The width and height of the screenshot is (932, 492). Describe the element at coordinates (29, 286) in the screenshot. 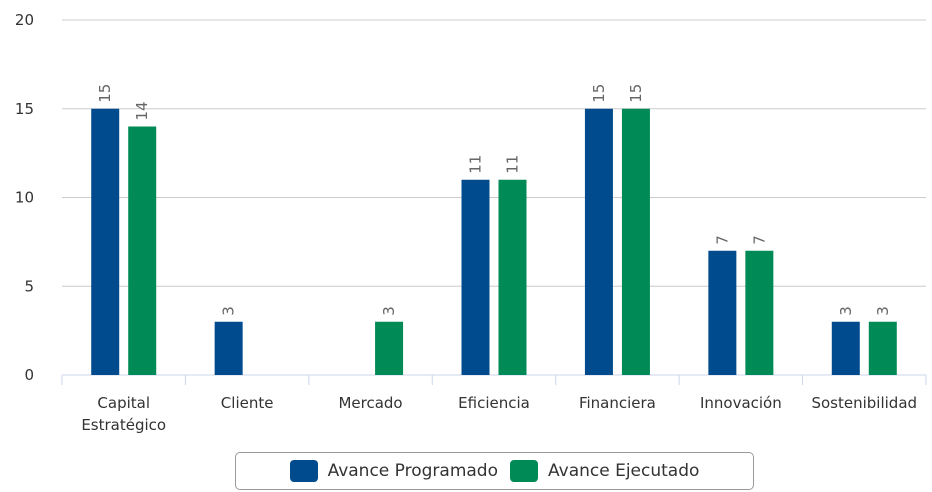

I see `y-tick-label: 5` at that location.